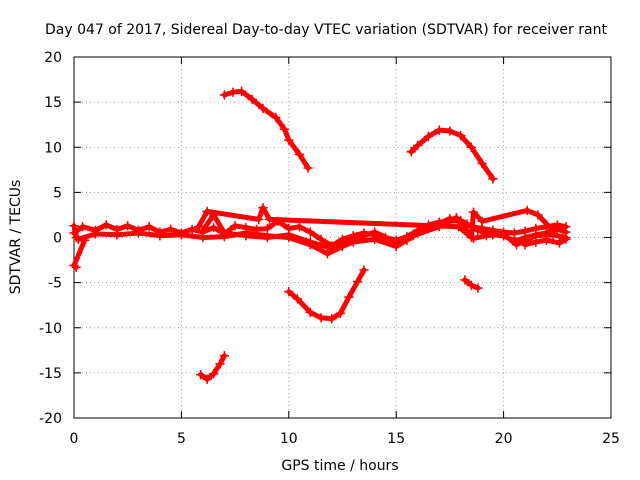  Describe the element at coordinates (345, 439) in the screenshot. I see `x-tick-labels: 0 5 10 15 20 25` at that location.